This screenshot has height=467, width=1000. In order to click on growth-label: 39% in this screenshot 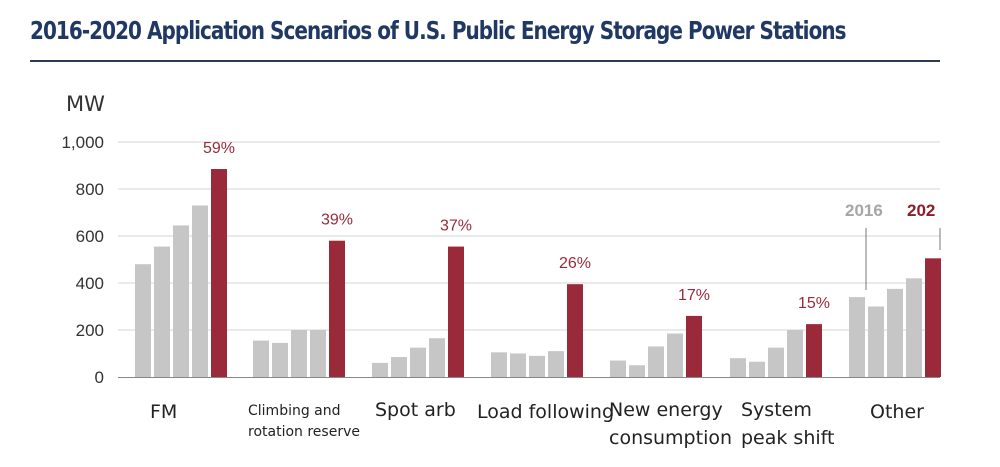, I will do `click(337, 220)`.